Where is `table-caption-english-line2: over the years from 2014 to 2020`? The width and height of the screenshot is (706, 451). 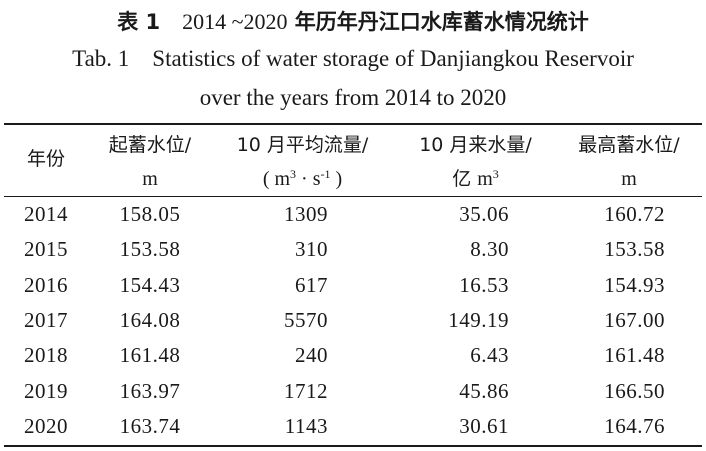 table-caption-english-line2: over the years from 2014 to 2020 is located at coordinates (353, 97).